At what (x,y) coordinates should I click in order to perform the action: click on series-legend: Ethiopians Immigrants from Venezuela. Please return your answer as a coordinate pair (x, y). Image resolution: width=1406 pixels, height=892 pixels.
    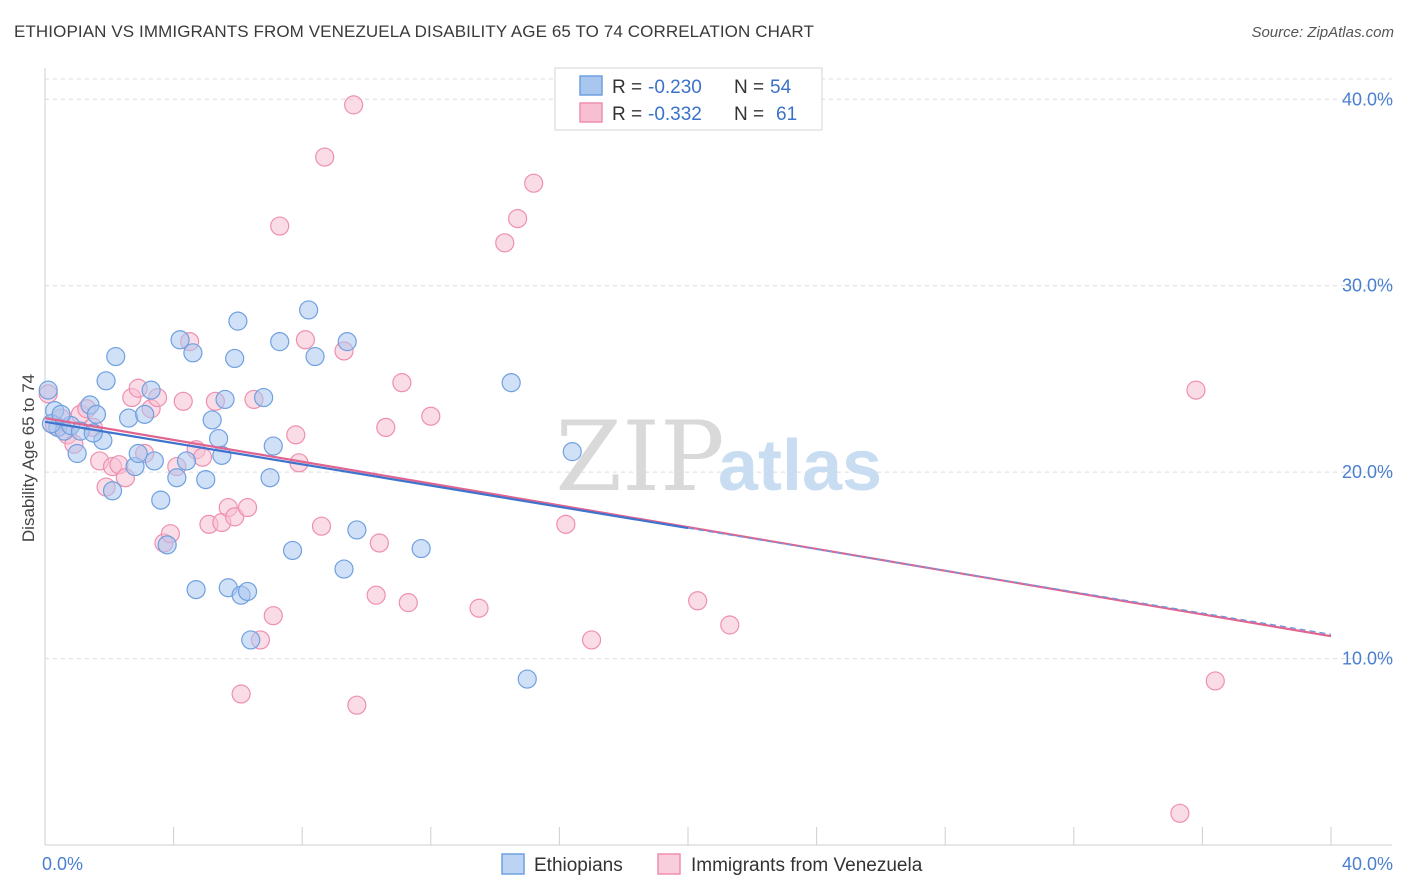
    Looking at the image, I should click on (712, 864).